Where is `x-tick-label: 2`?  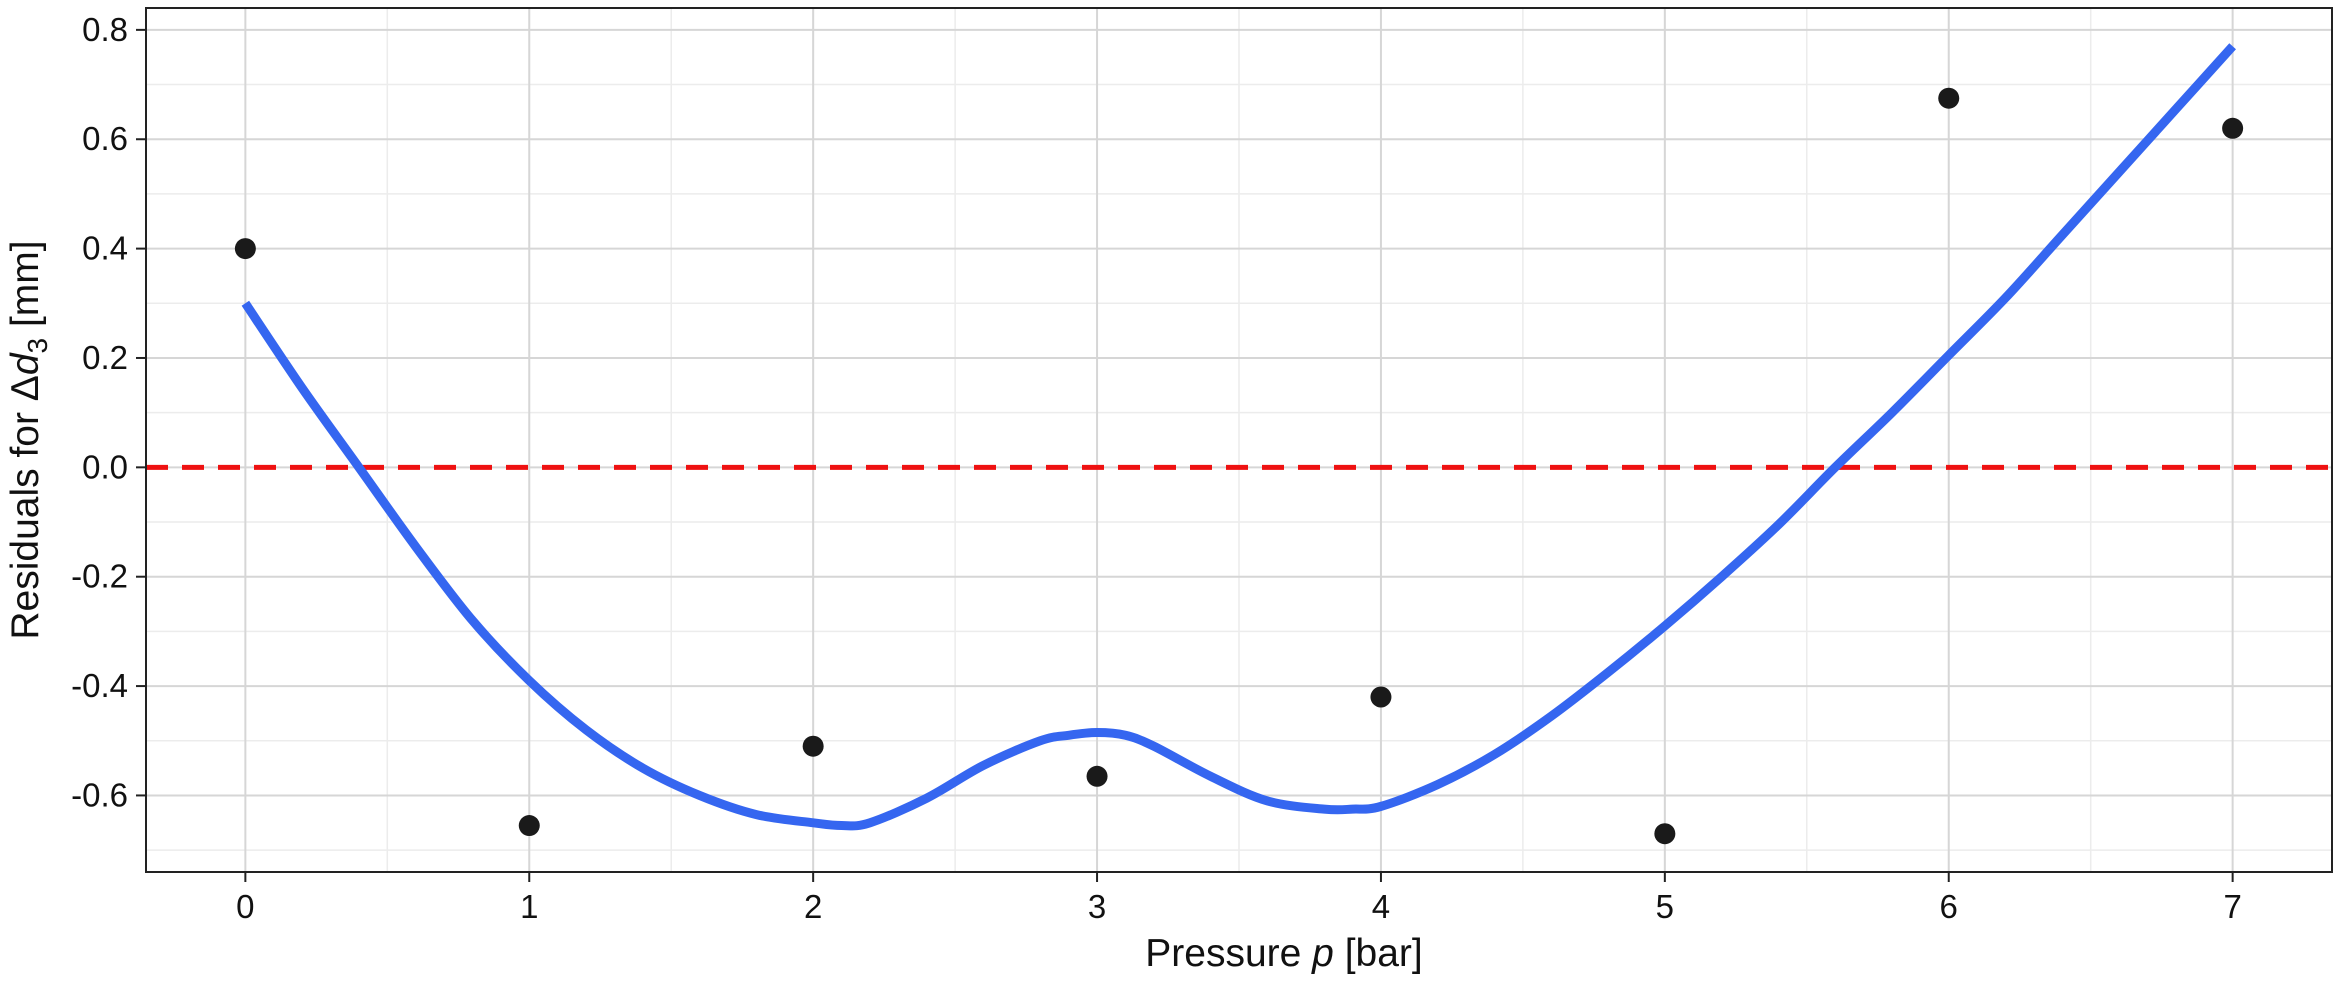 x-tick-label: 2 is located at coordinates (813, 906).